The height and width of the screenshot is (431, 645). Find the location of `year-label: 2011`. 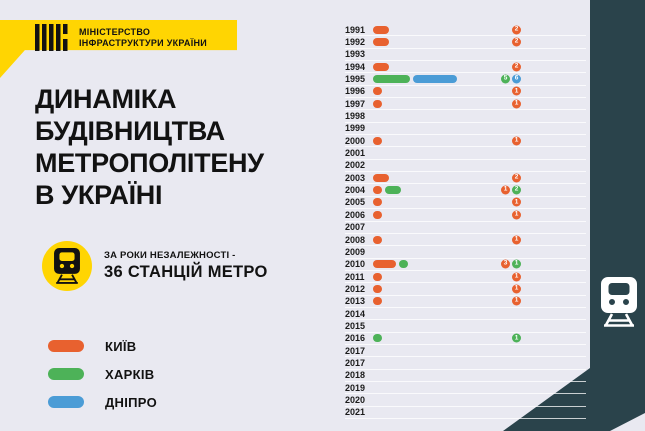

year-label: 2011 is located at coordinates (355, 276).